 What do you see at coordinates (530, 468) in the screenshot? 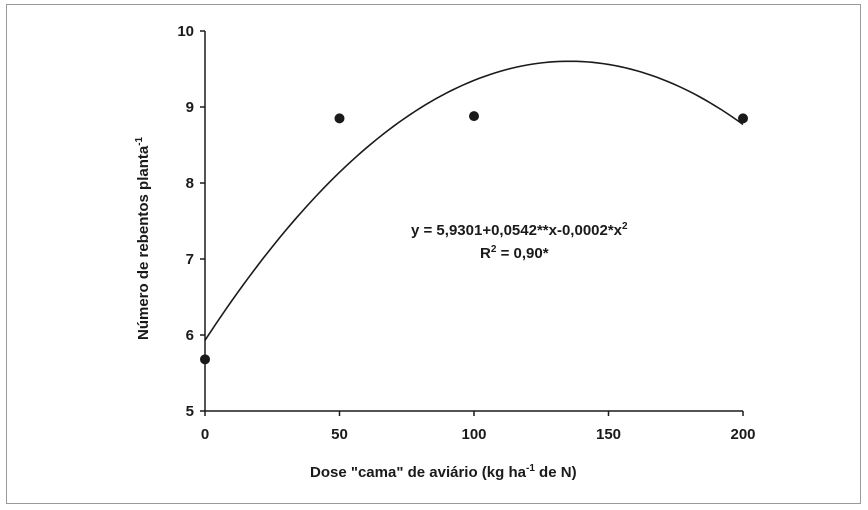
I see `x-axis-title-sup: -1` at bounding box center [530, 468].